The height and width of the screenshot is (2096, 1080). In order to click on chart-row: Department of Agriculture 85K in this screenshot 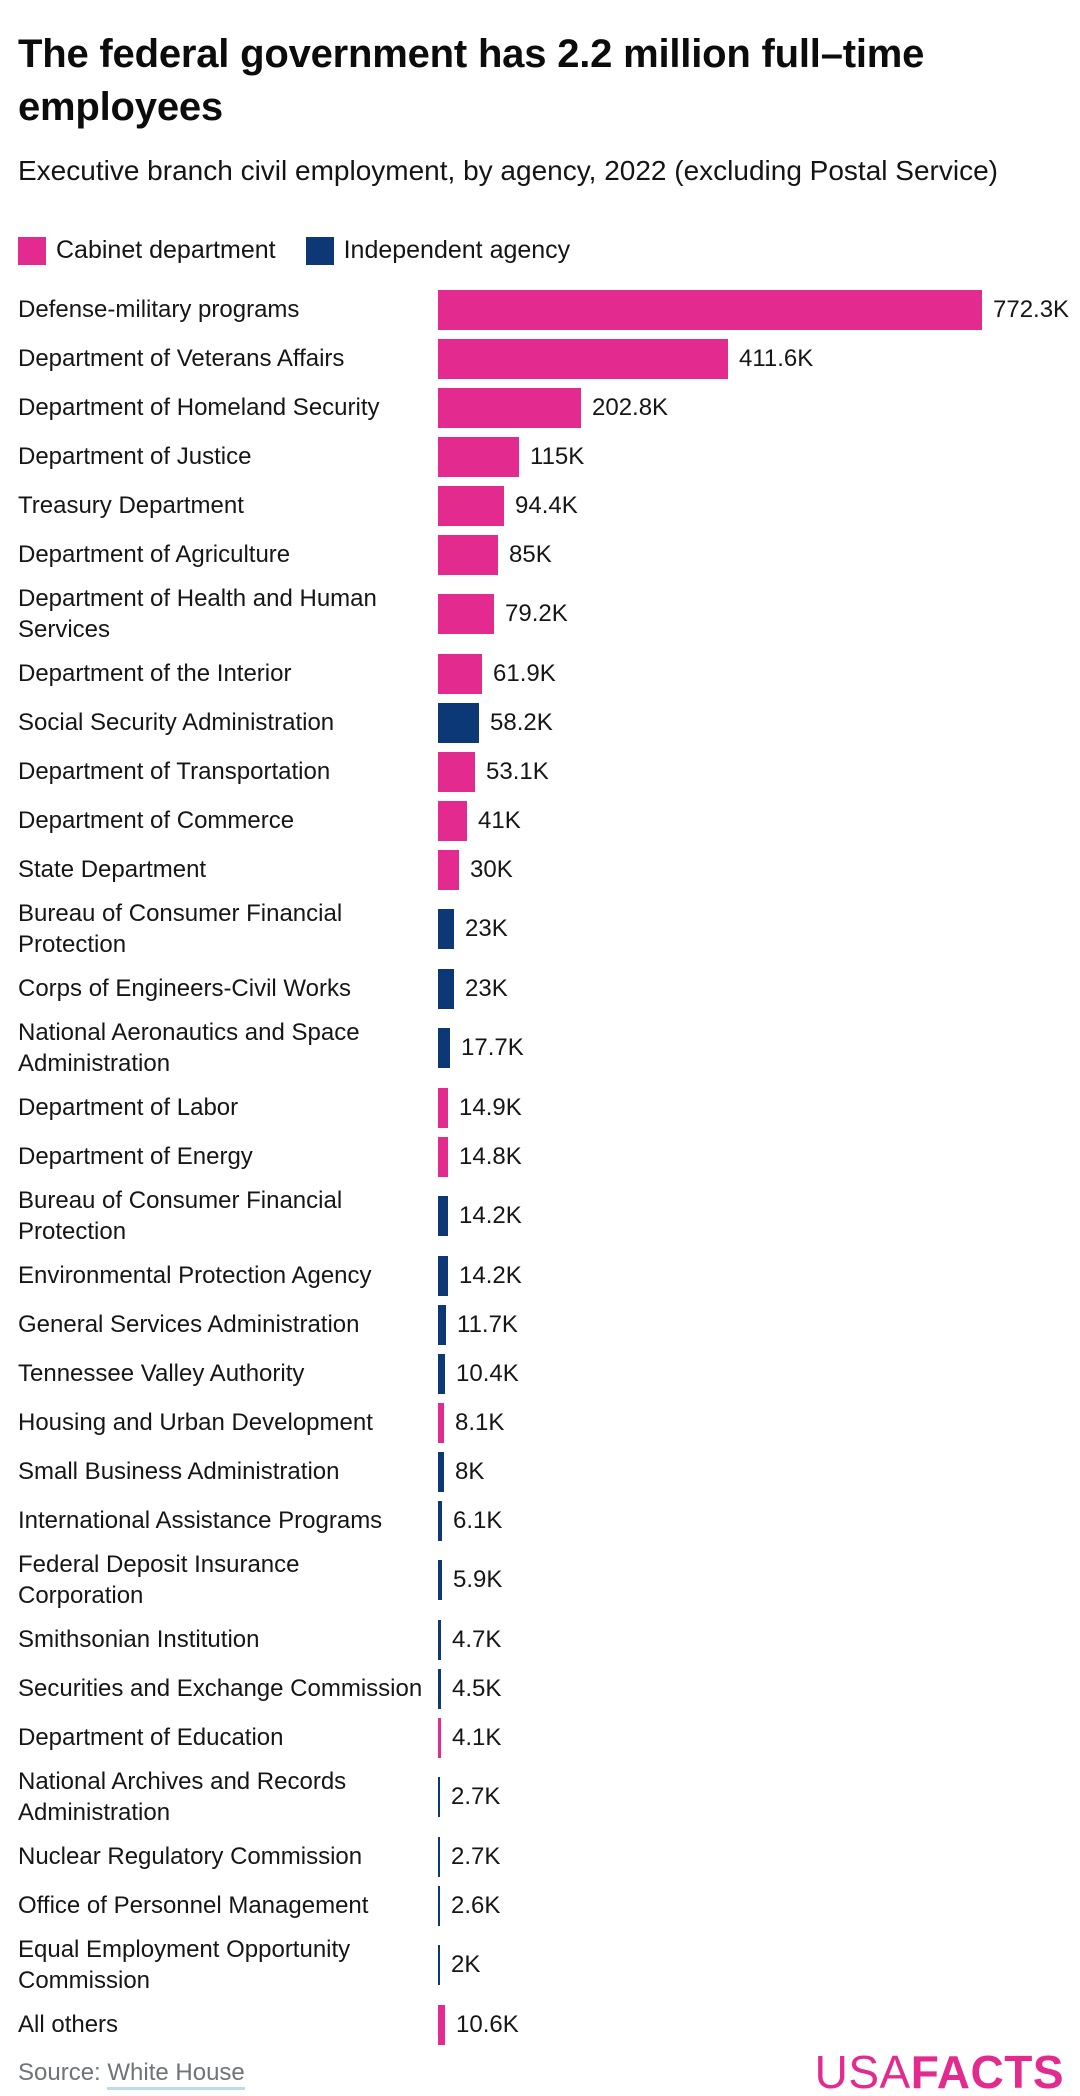, I will do `click(541, 554)`.